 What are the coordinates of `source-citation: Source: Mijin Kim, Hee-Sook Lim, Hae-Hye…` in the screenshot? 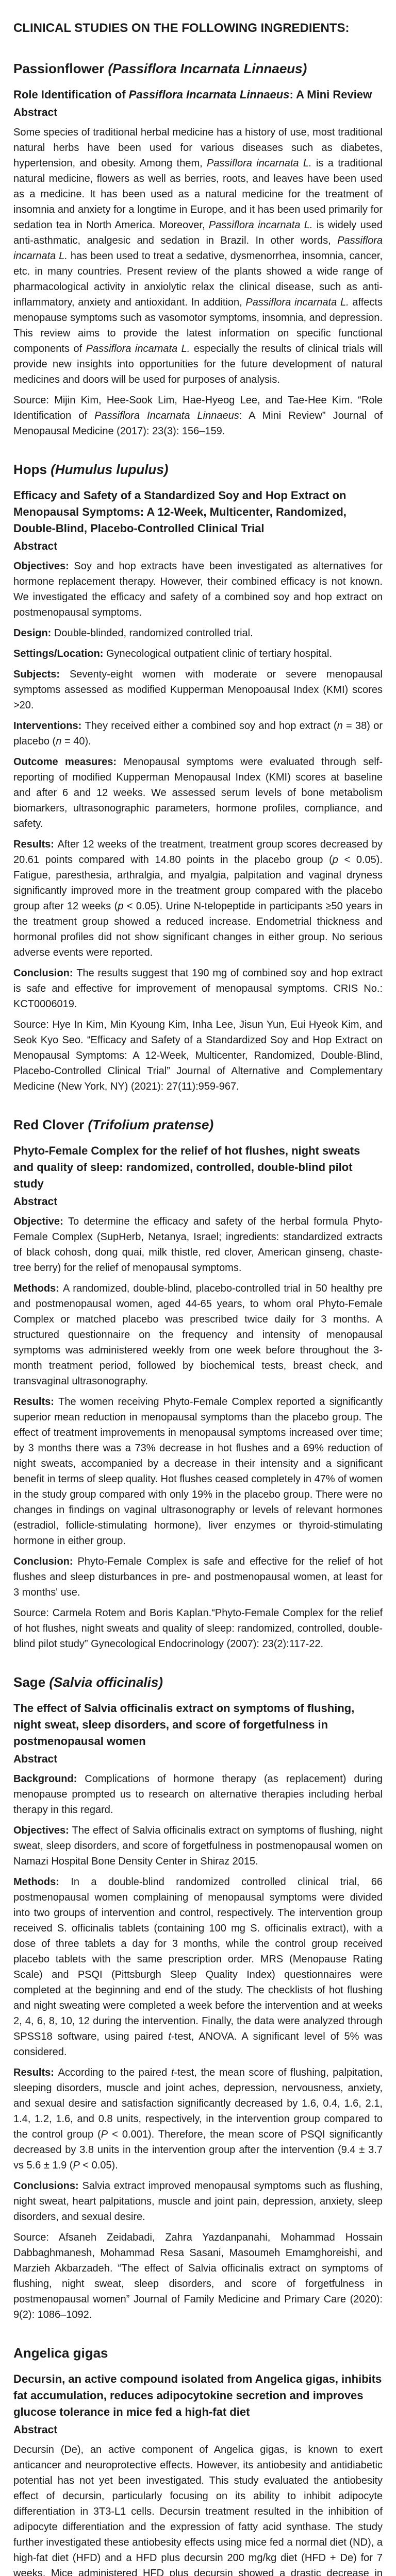 It's located at (198, 416).